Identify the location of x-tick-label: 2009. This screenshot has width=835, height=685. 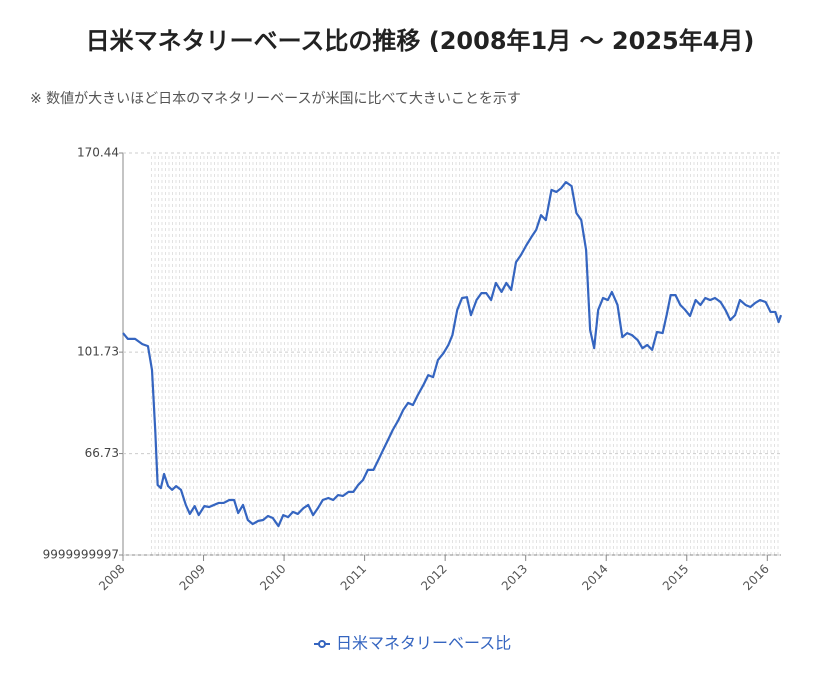
(192, 577).